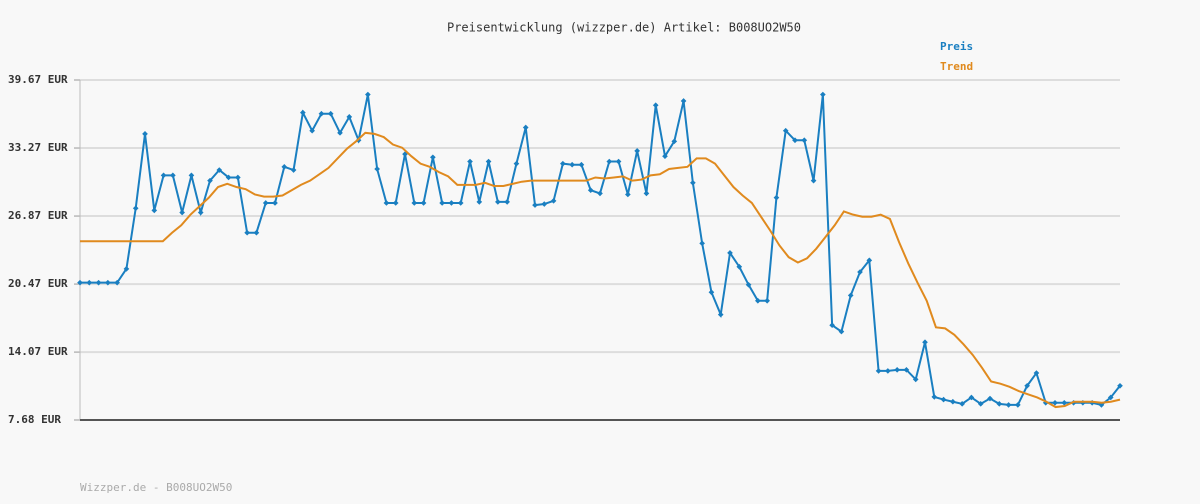  Describe the element at coordinates (956, 46) in the screenshot. I see `legend-label: Preis` at that location.